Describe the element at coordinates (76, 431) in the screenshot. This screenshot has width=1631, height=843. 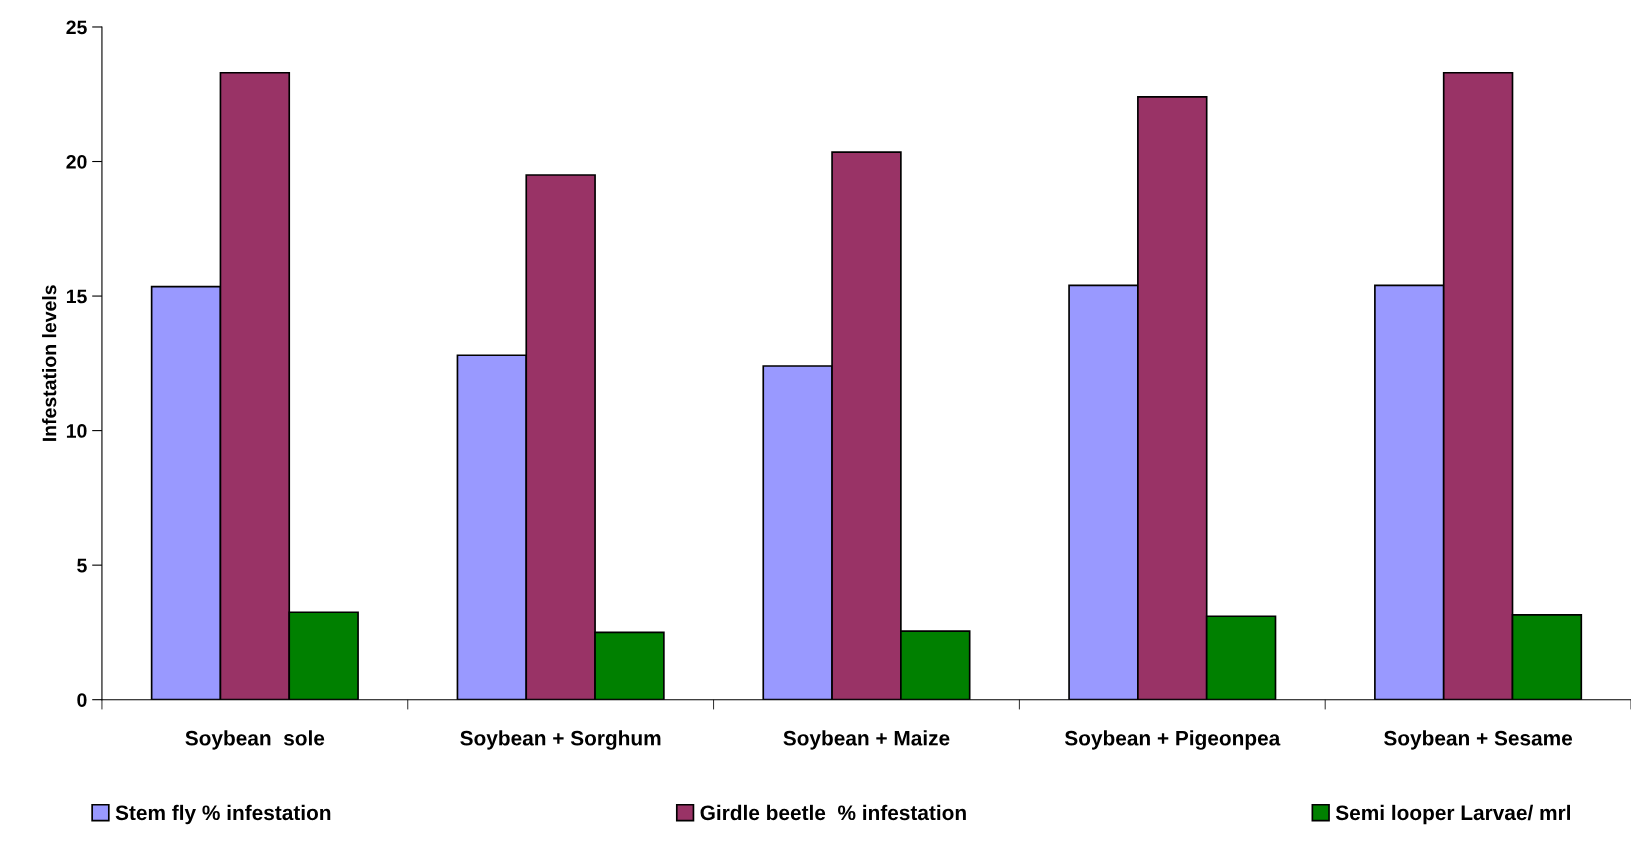
I see `y-tick-label: 10` at that location.